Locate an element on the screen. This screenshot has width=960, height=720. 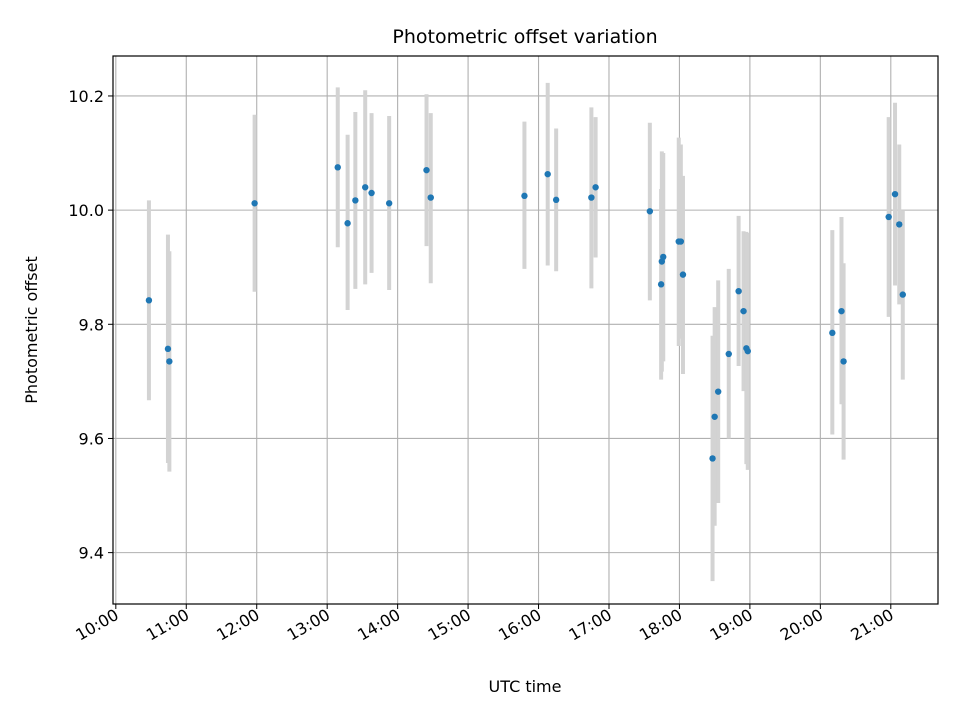
x-axis-label: UTC time is located at coordinates (525, 686).